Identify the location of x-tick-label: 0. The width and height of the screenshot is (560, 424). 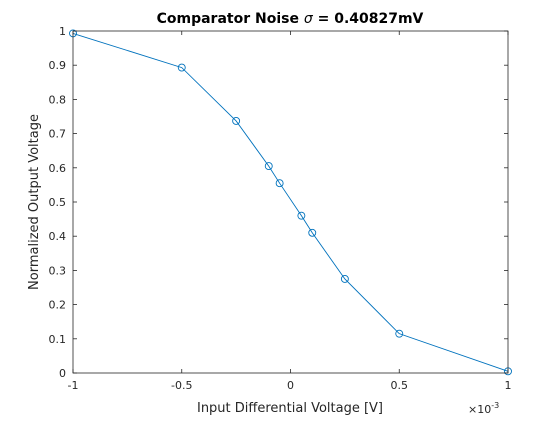
(290, 385).